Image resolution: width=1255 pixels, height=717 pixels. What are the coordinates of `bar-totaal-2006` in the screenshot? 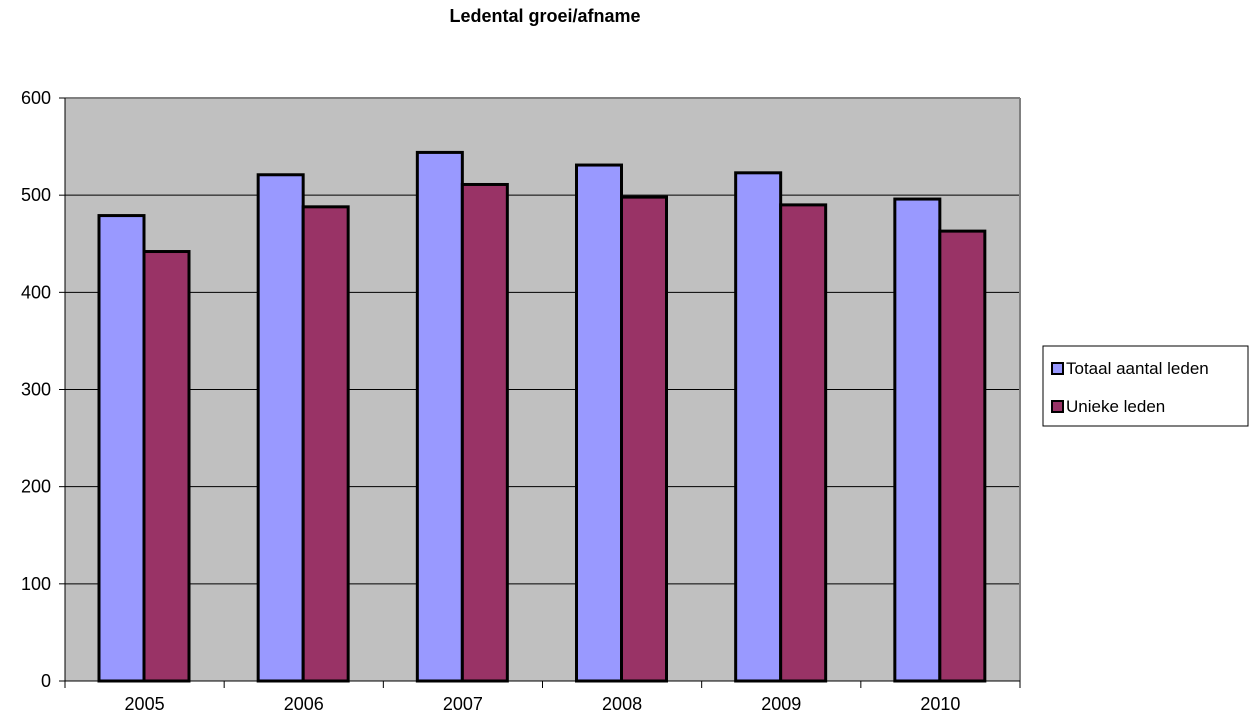 It's located at (280, 428).